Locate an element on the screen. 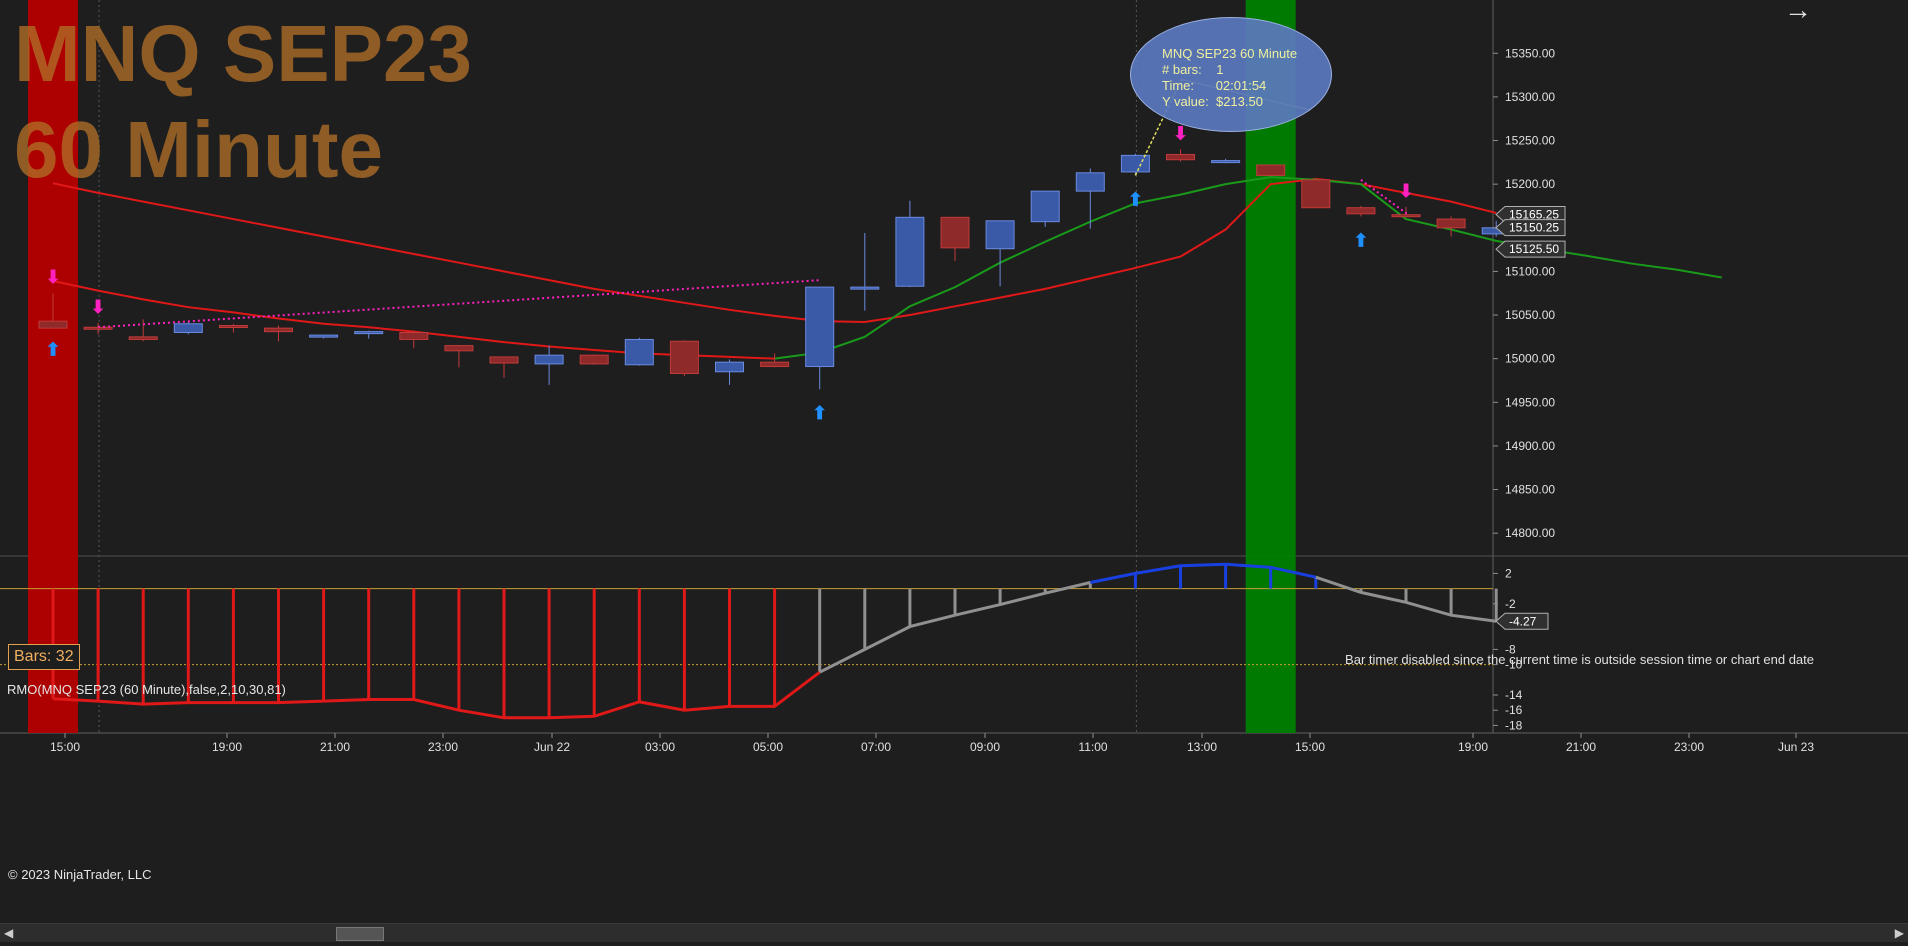  price-axis-label: 14950.00 is located at coordinates (1530, 402).